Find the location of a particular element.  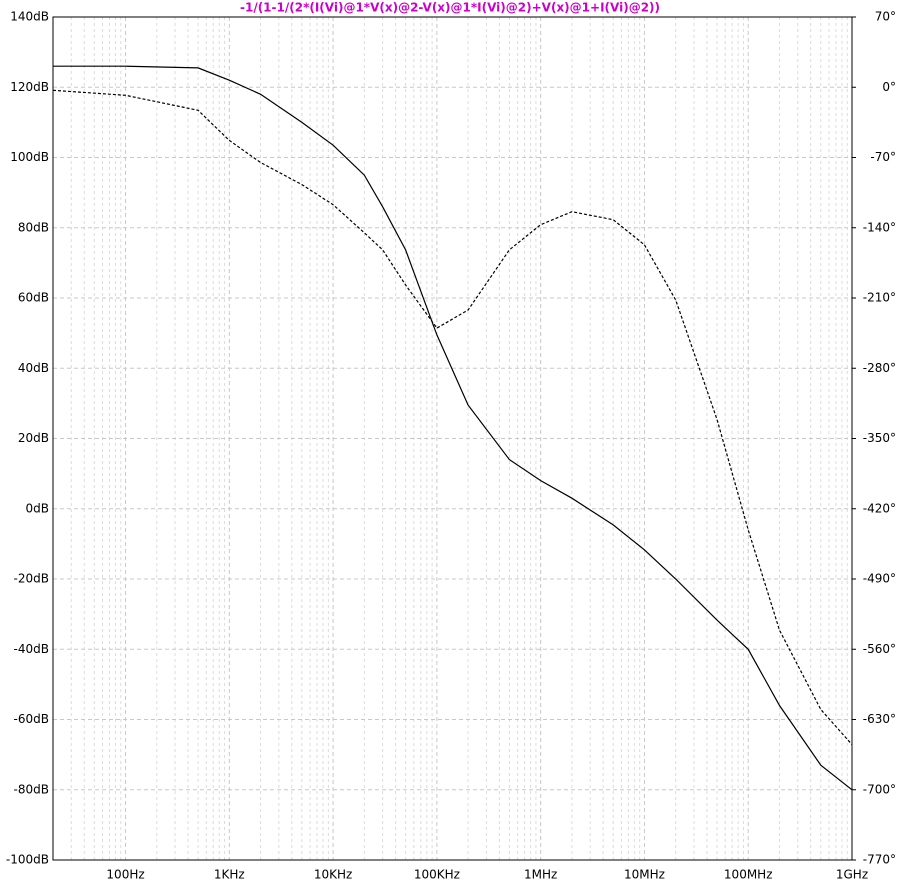

y2-tick-label: -420° is located at coordinates (879, 508).